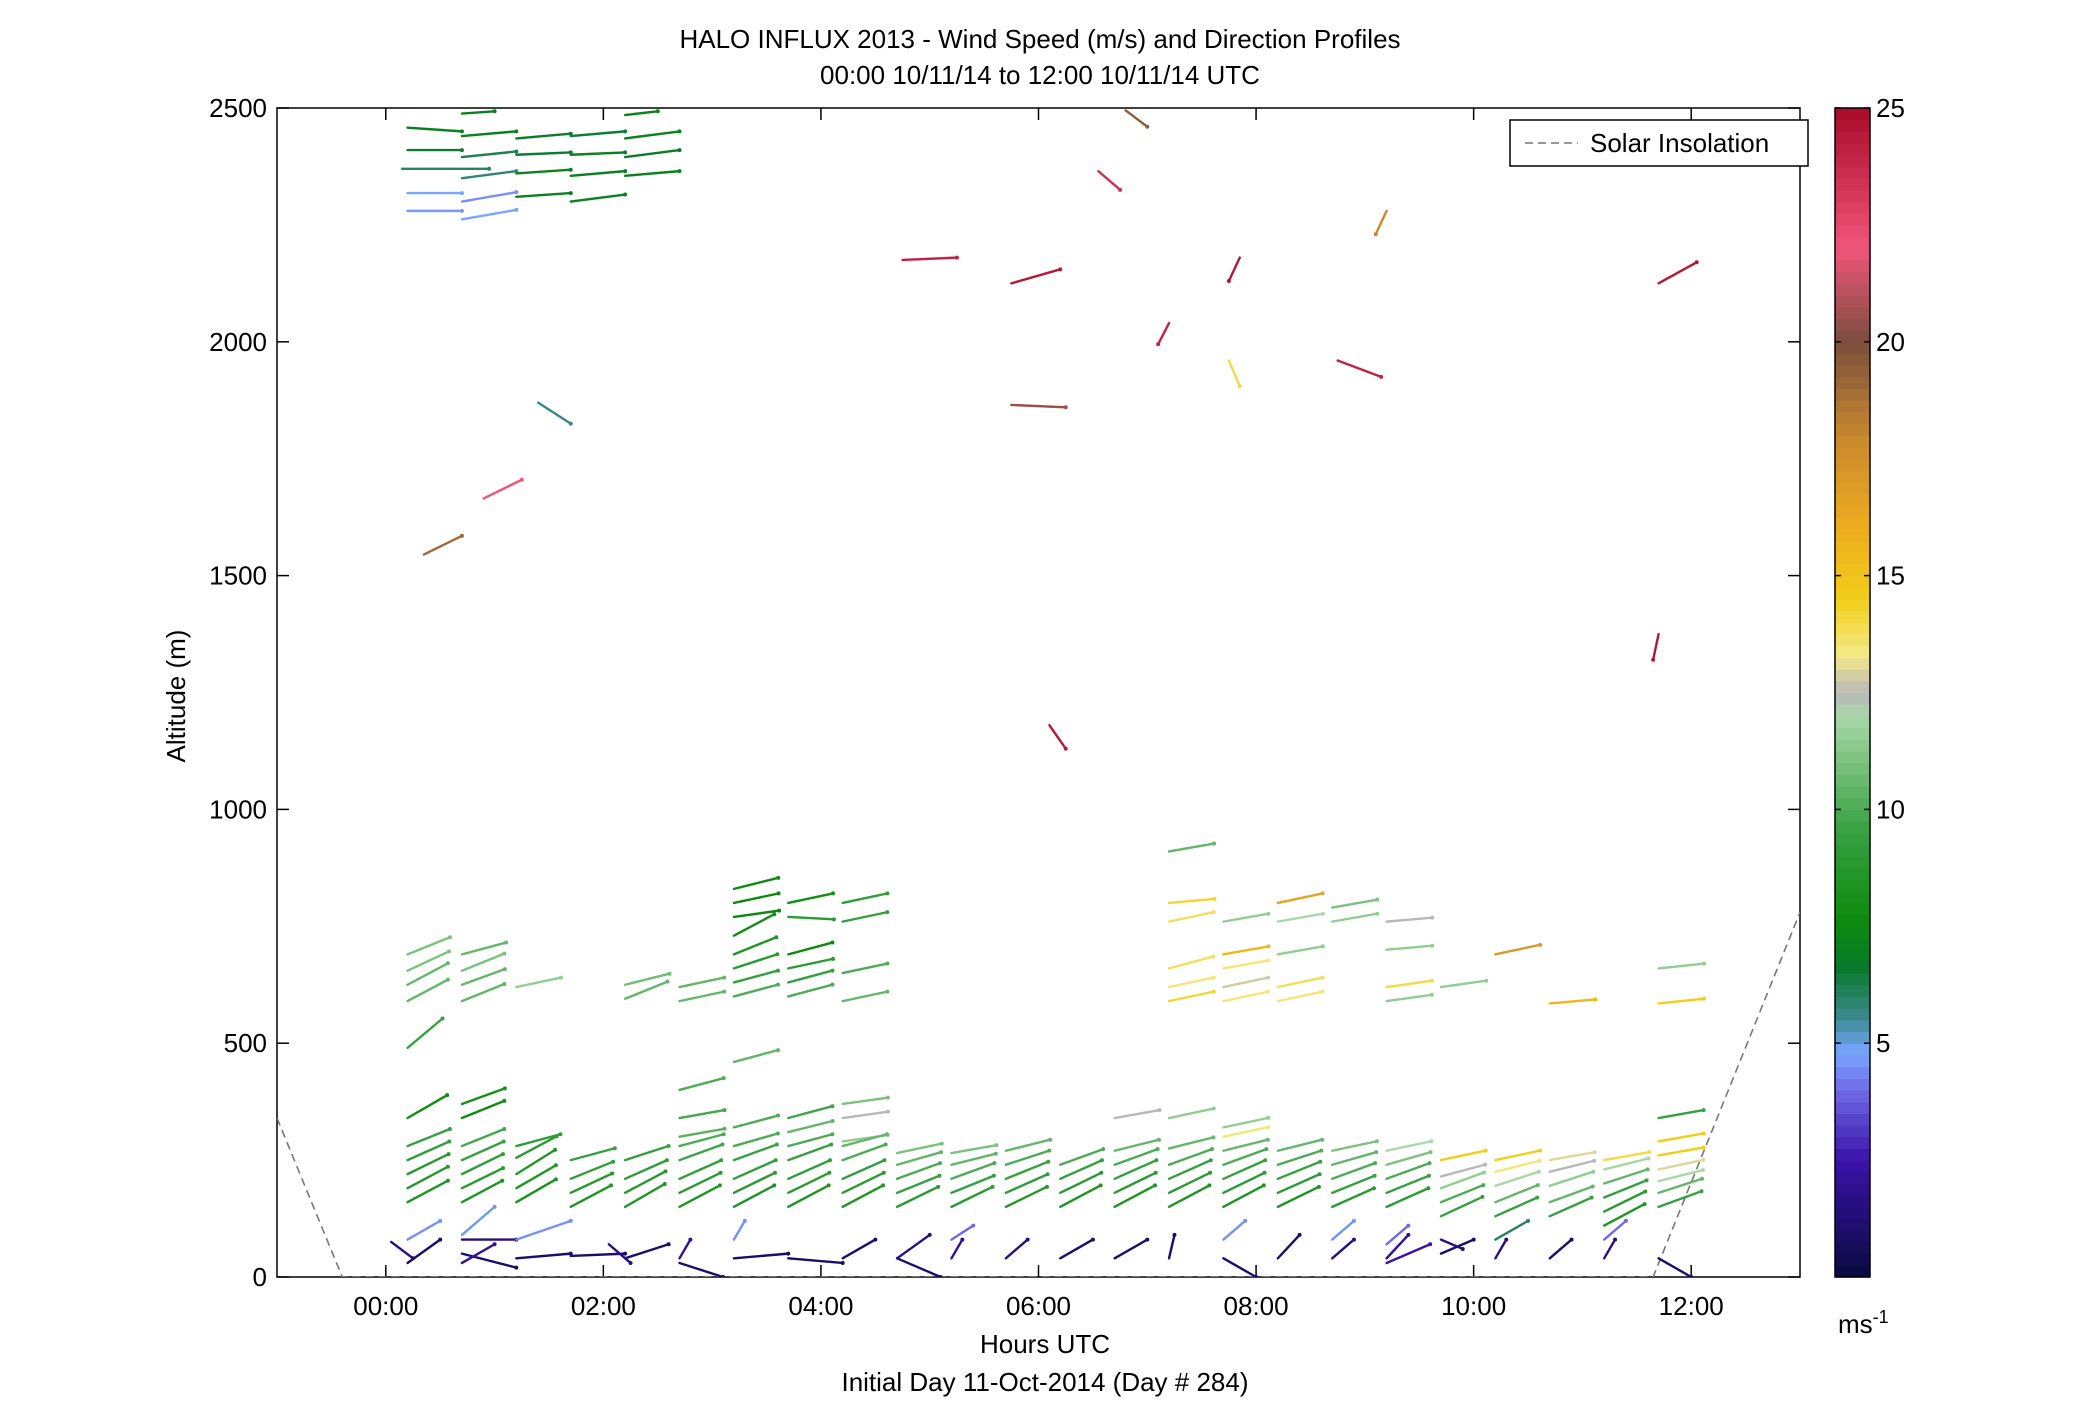 This screenshot has width=2098, height=1425. I want to click on y-tick-label: 1500, so click(238, 576).